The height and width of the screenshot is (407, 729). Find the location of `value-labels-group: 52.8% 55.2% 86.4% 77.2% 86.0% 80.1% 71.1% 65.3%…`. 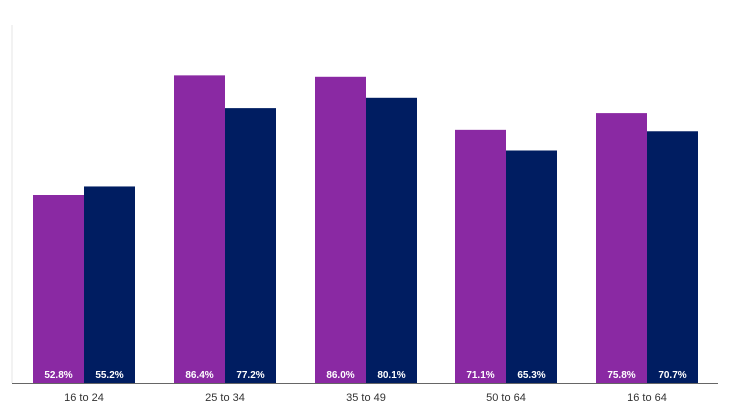

value-labels-group: 52.8% 55.2% 86.4% 77.2% 86.0% 80.1% 71.1% 65.3%… is located at coordinates (365, 375).